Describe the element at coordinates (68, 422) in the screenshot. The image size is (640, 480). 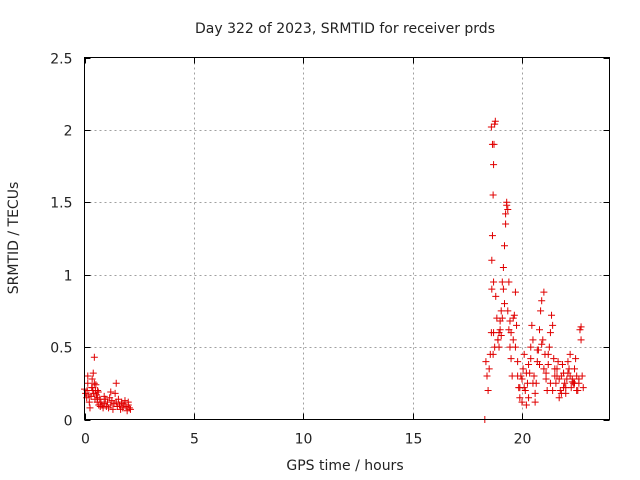
I see `y-tick-label: 0` at that location.